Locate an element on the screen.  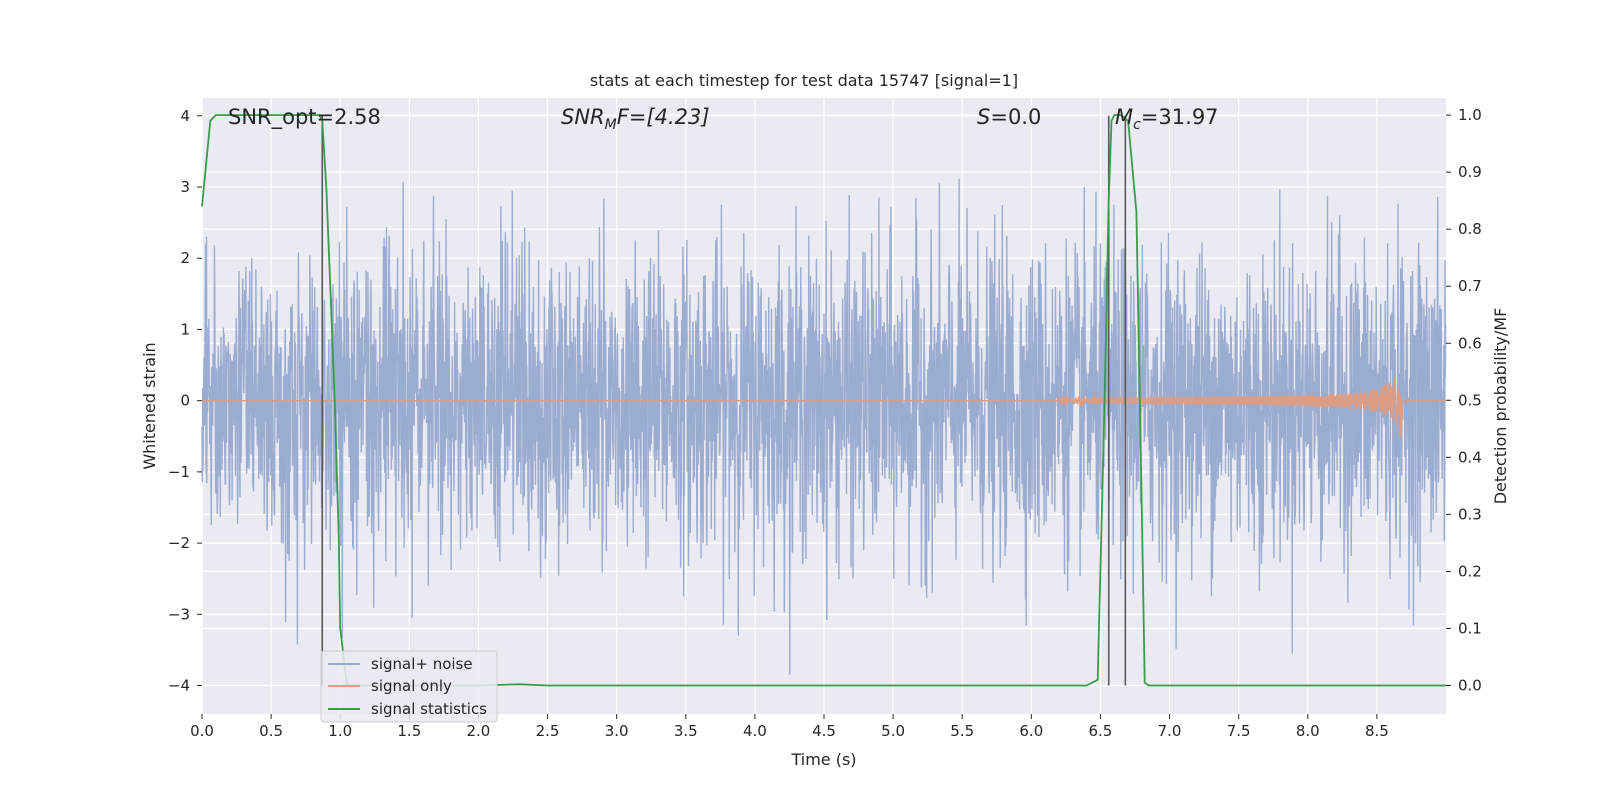
series-signal-only is located at coordinates (824, 409).